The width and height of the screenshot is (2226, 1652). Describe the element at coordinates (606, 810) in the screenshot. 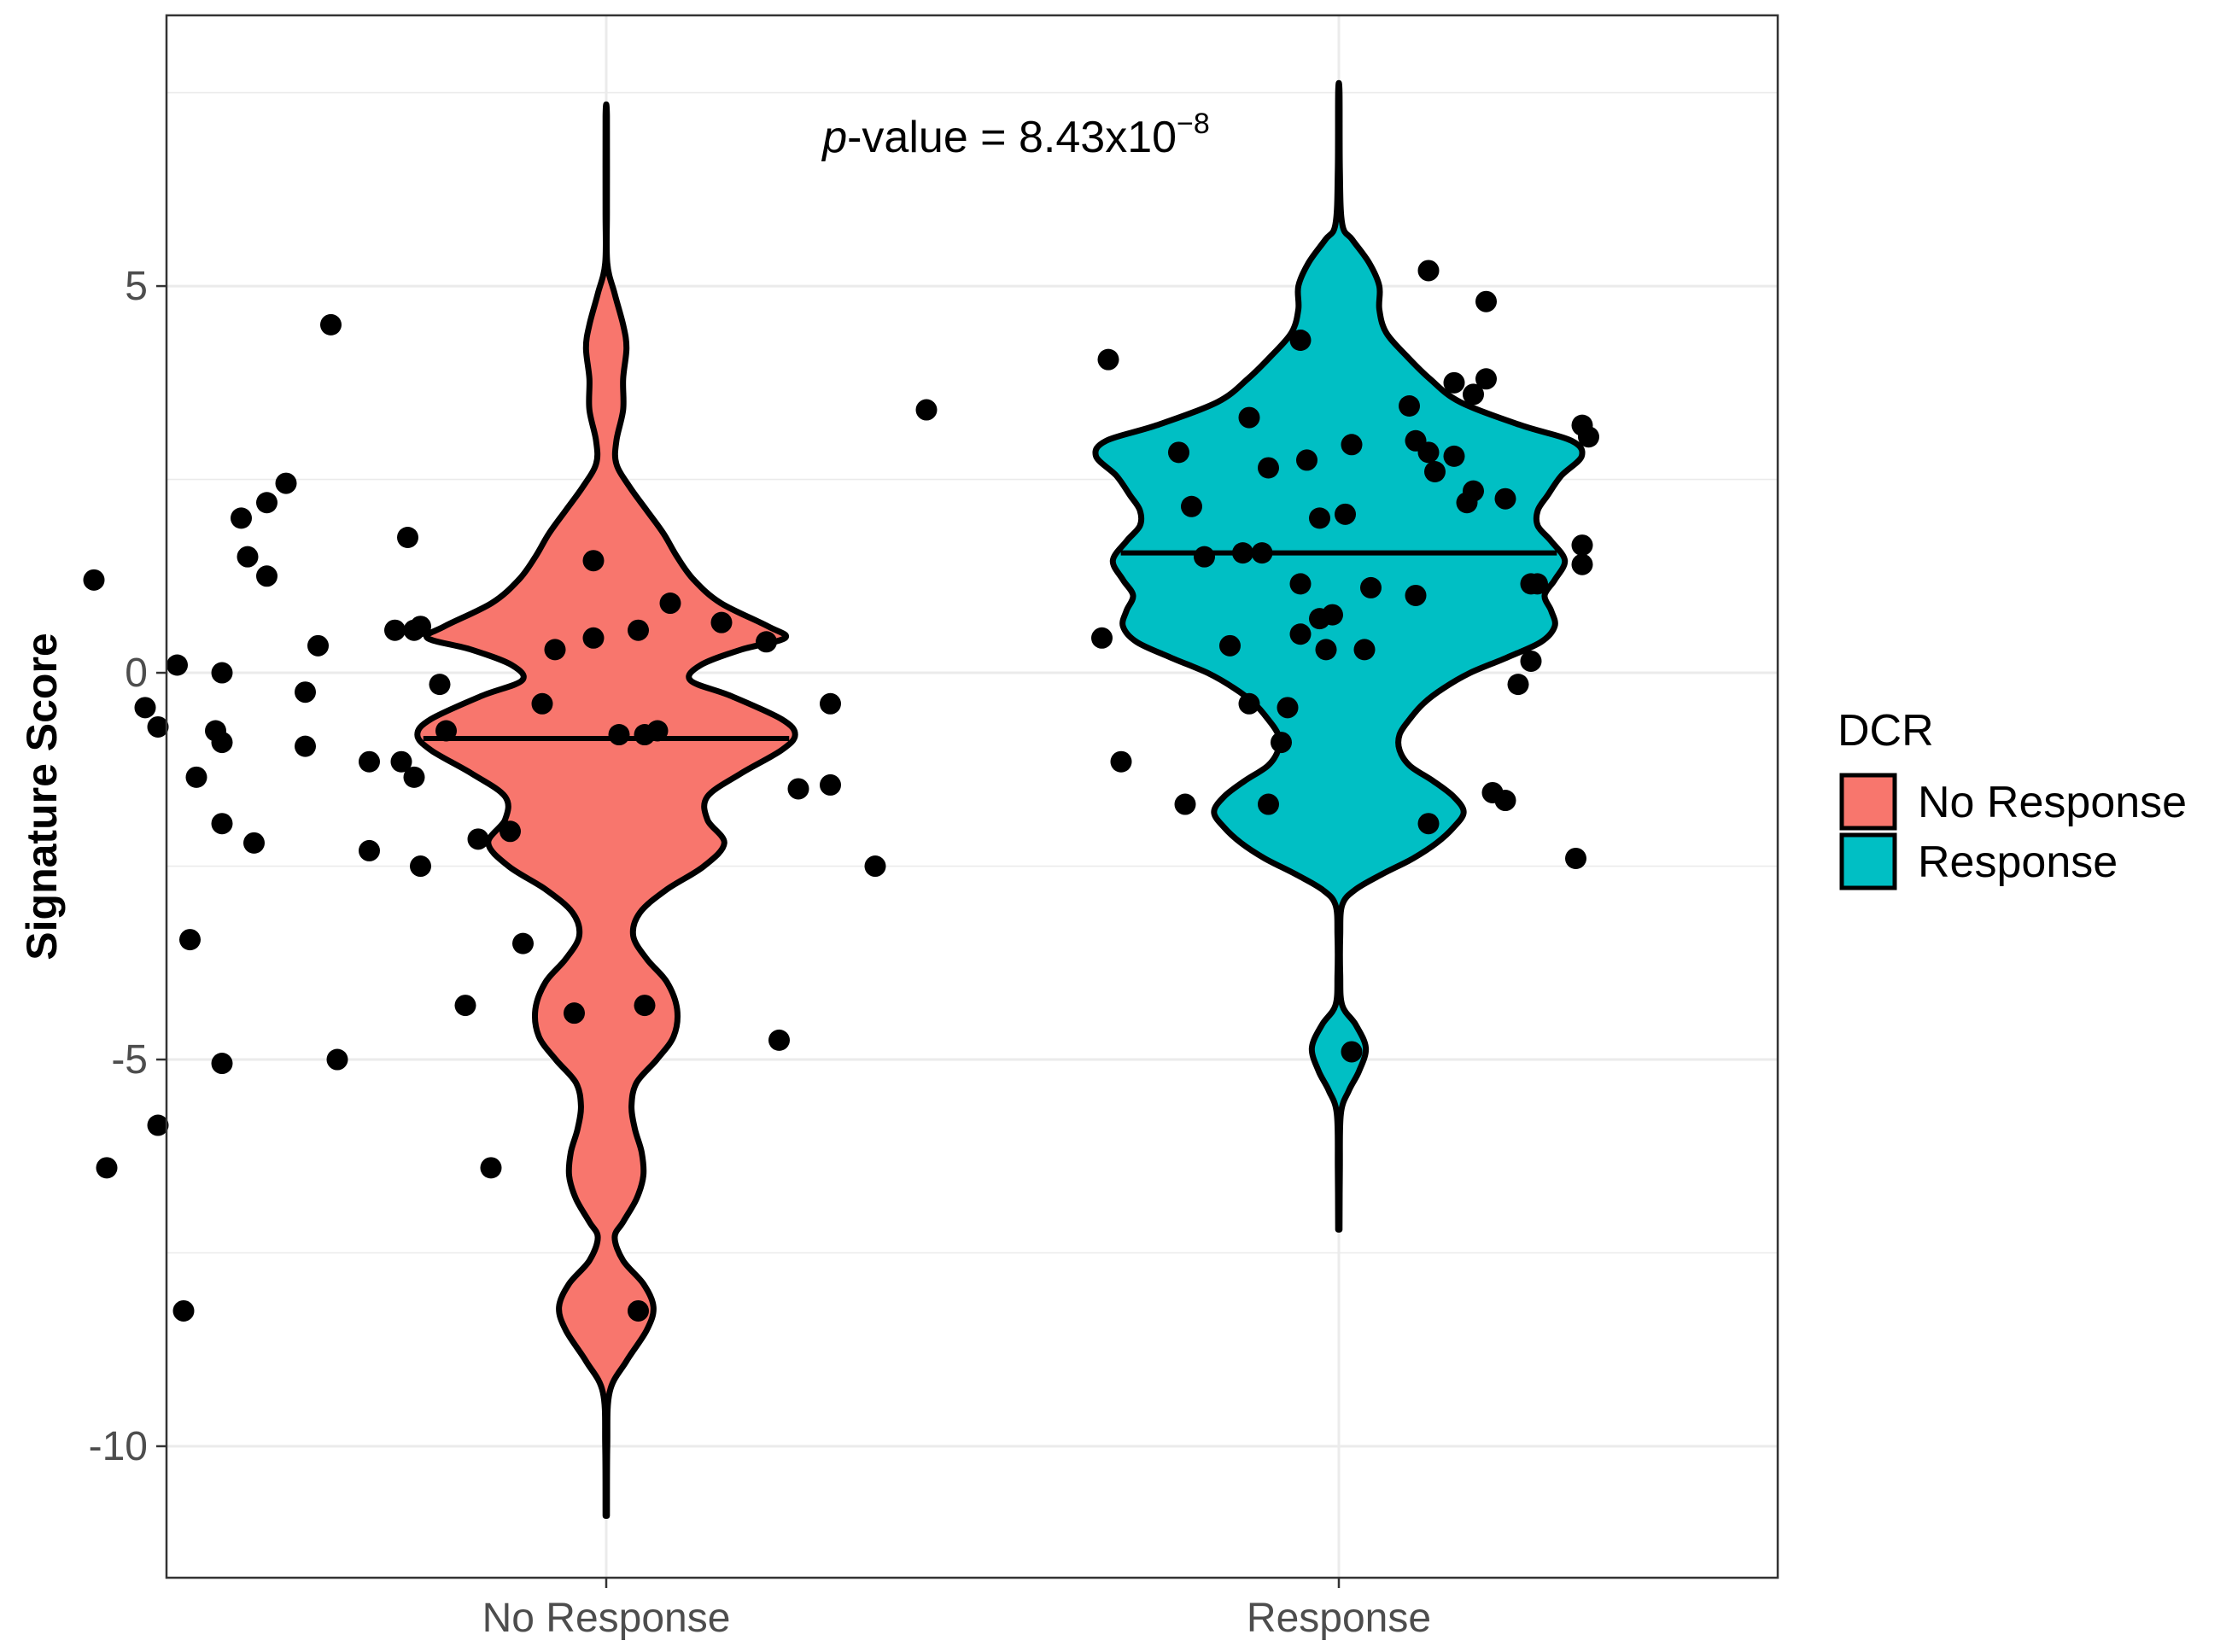

I see `violin-no-response` at that location.